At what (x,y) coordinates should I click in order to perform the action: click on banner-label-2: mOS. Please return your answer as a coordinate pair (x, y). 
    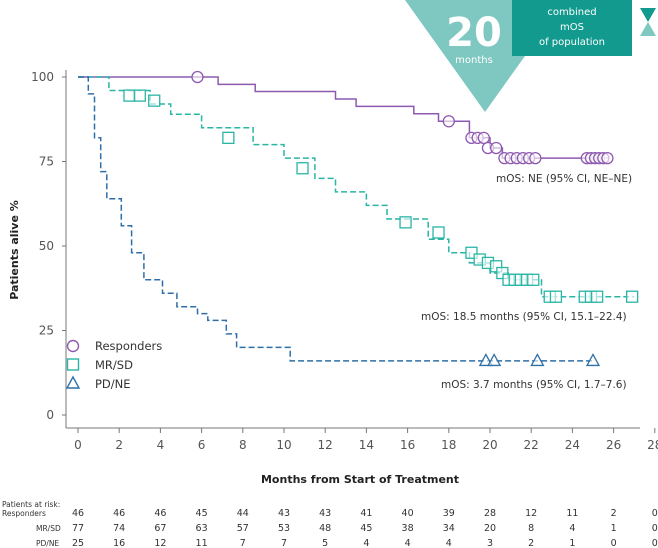
    Looking at the image, I should click on (572, 27).